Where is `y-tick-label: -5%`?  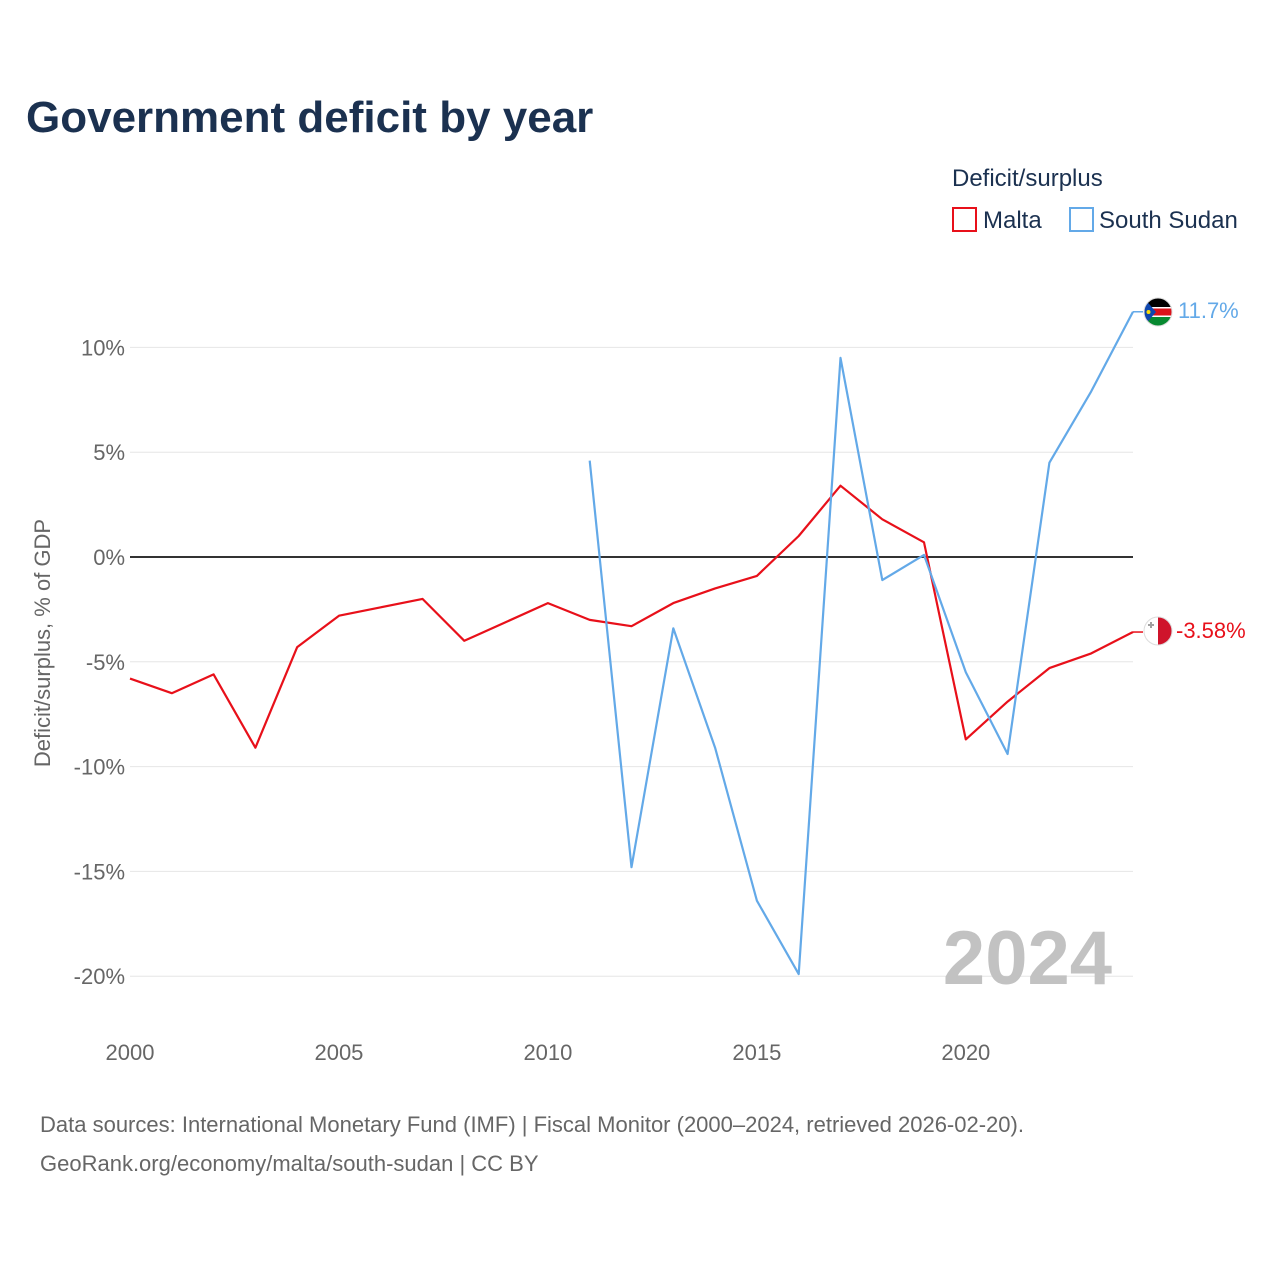 y-tick-label: -5% is located at coordinates (105, 662).